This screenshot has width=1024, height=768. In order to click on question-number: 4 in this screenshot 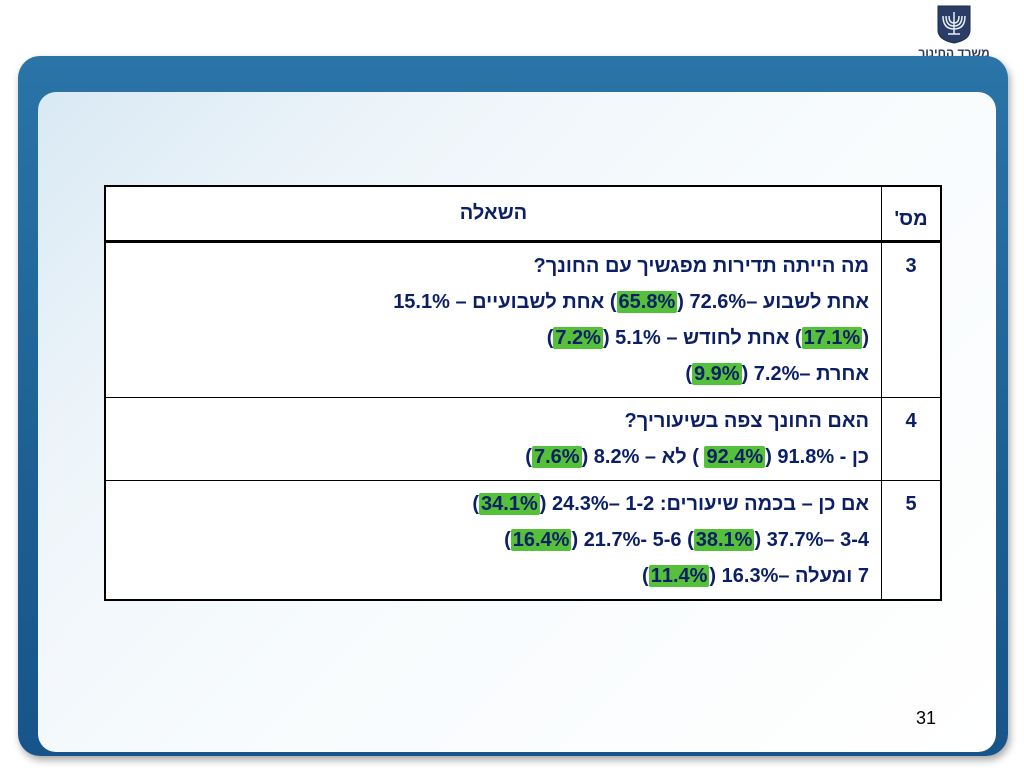, I will do `click(911, 439)`.